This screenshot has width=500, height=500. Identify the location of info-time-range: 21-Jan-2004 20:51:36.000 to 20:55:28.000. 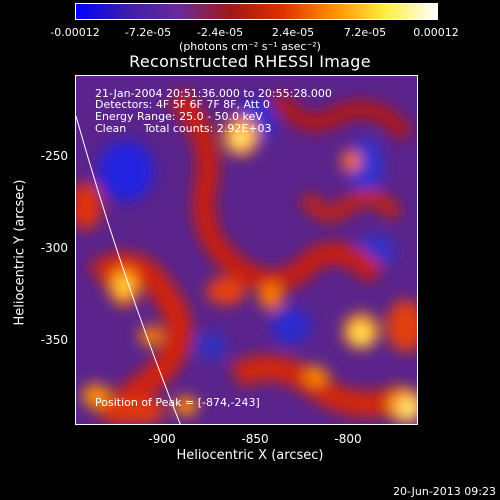
(213, 93).